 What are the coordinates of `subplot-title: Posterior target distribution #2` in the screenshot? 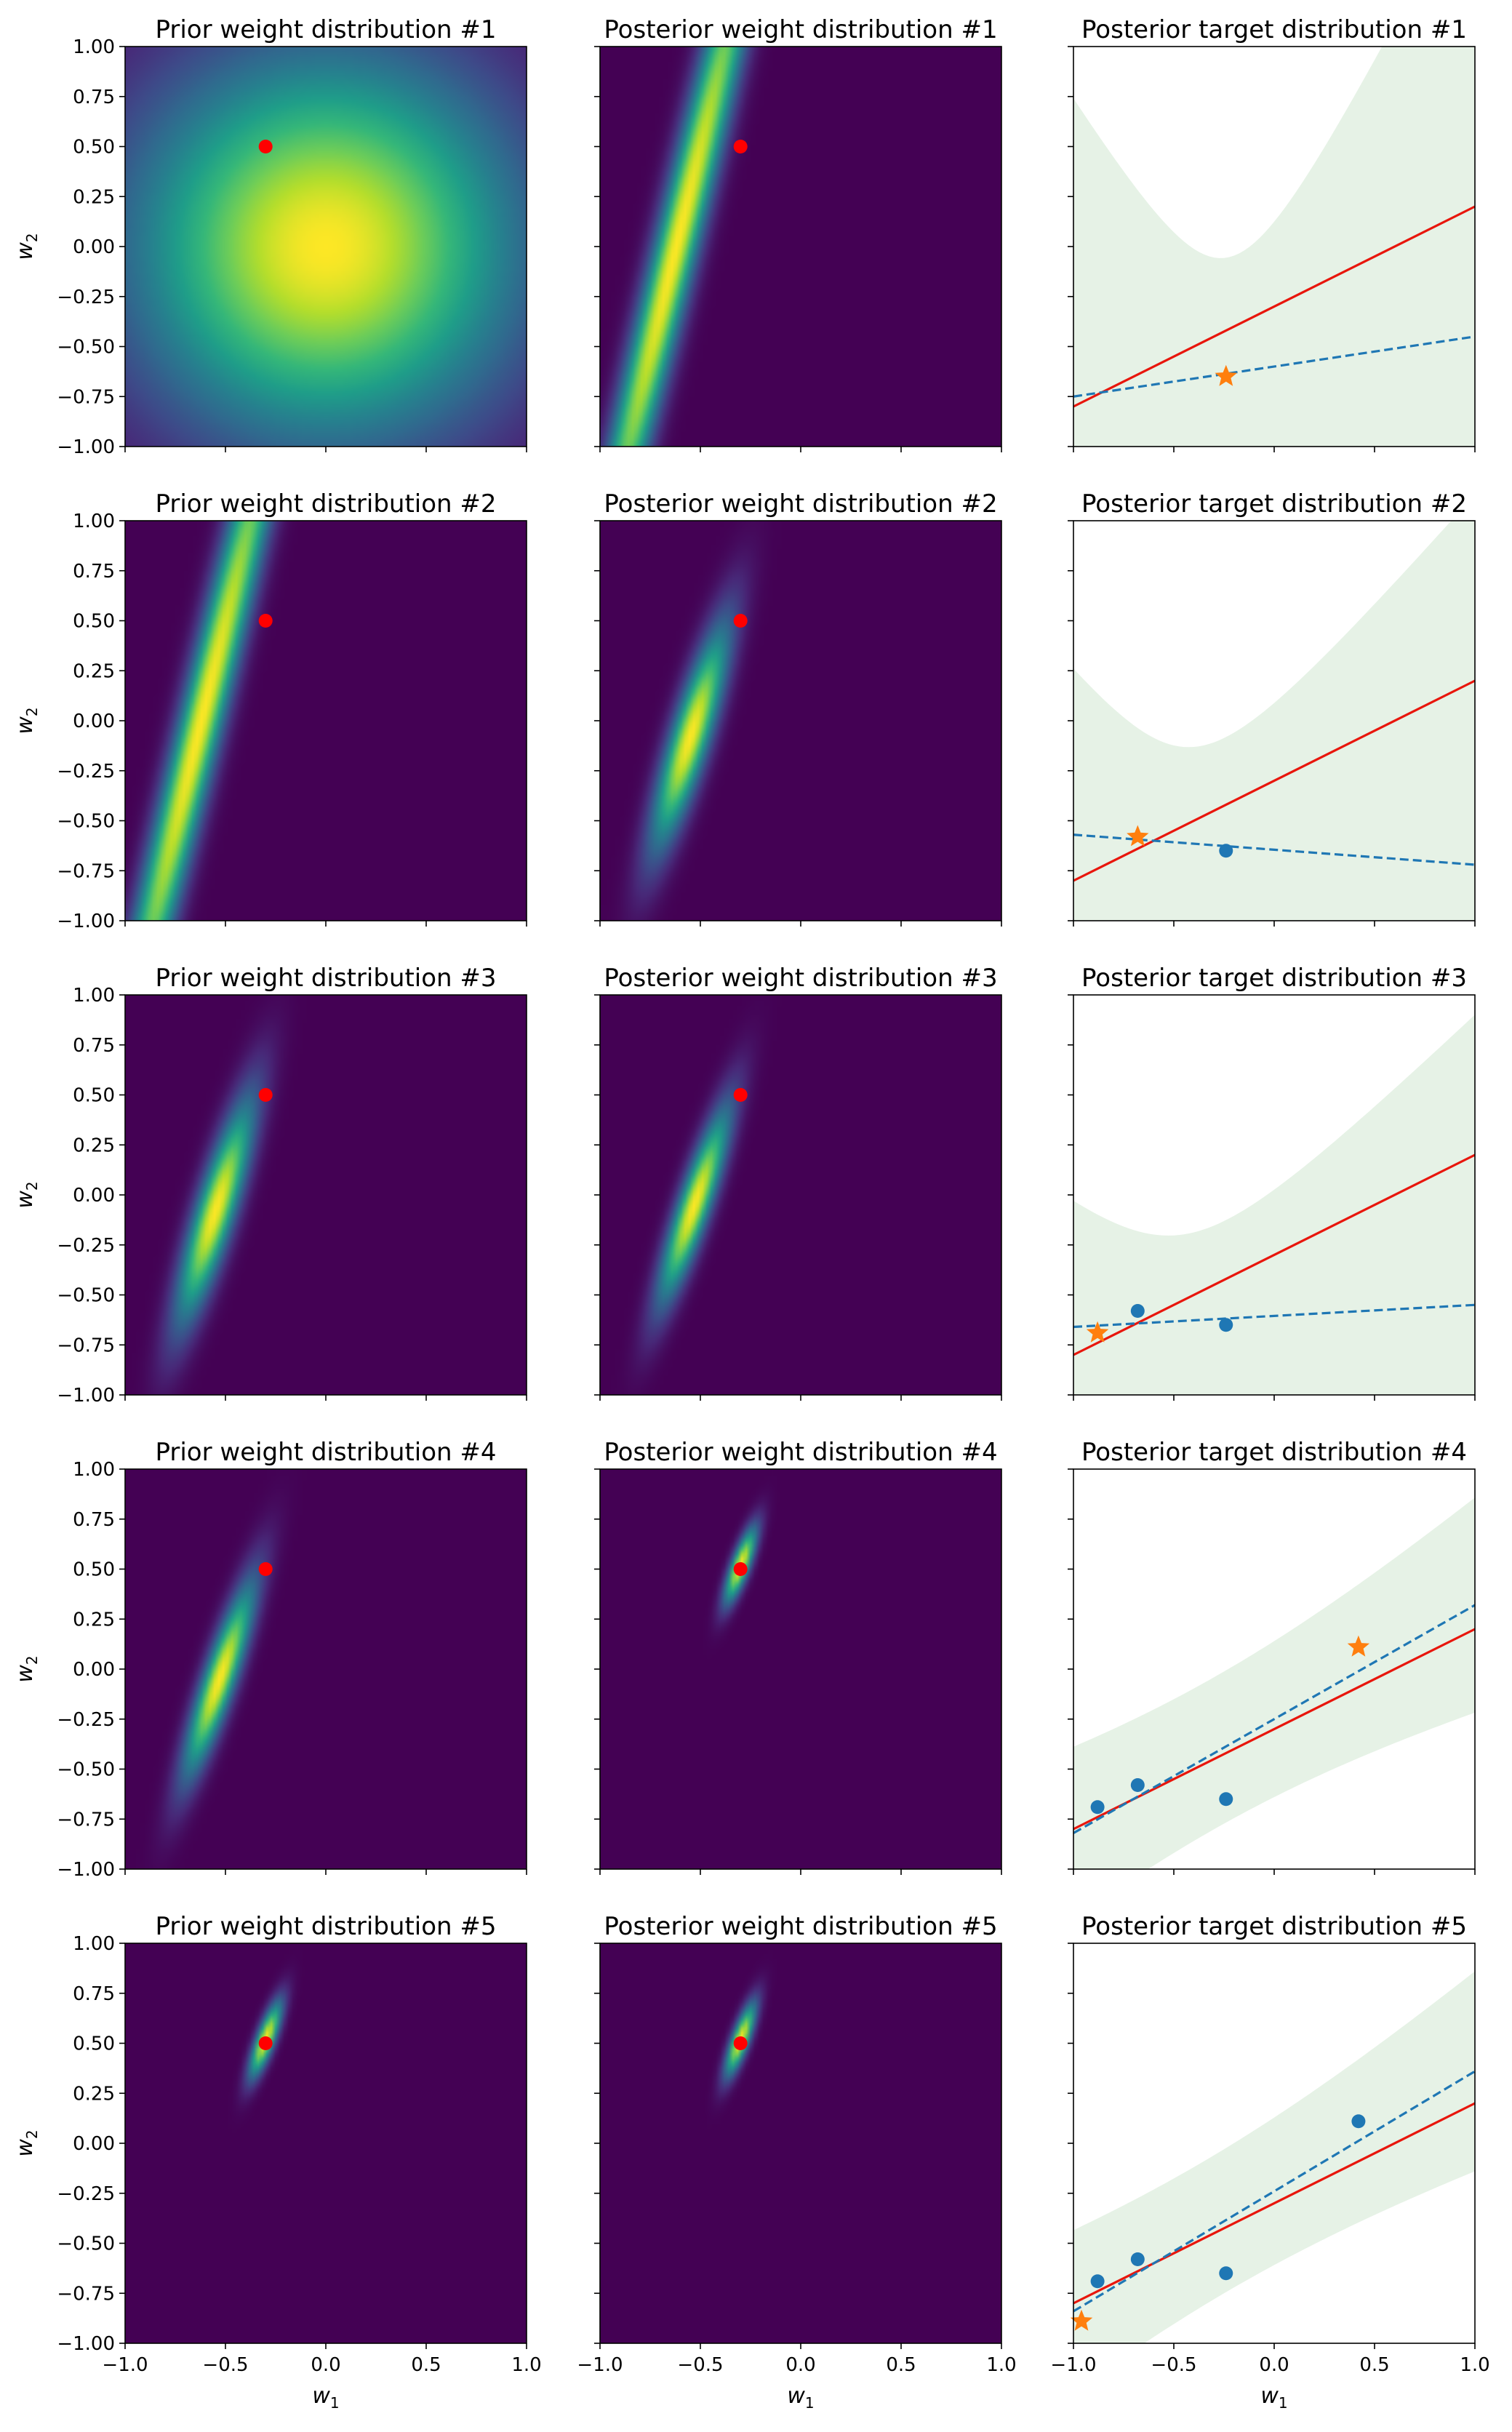 It's located at (1274, 504).